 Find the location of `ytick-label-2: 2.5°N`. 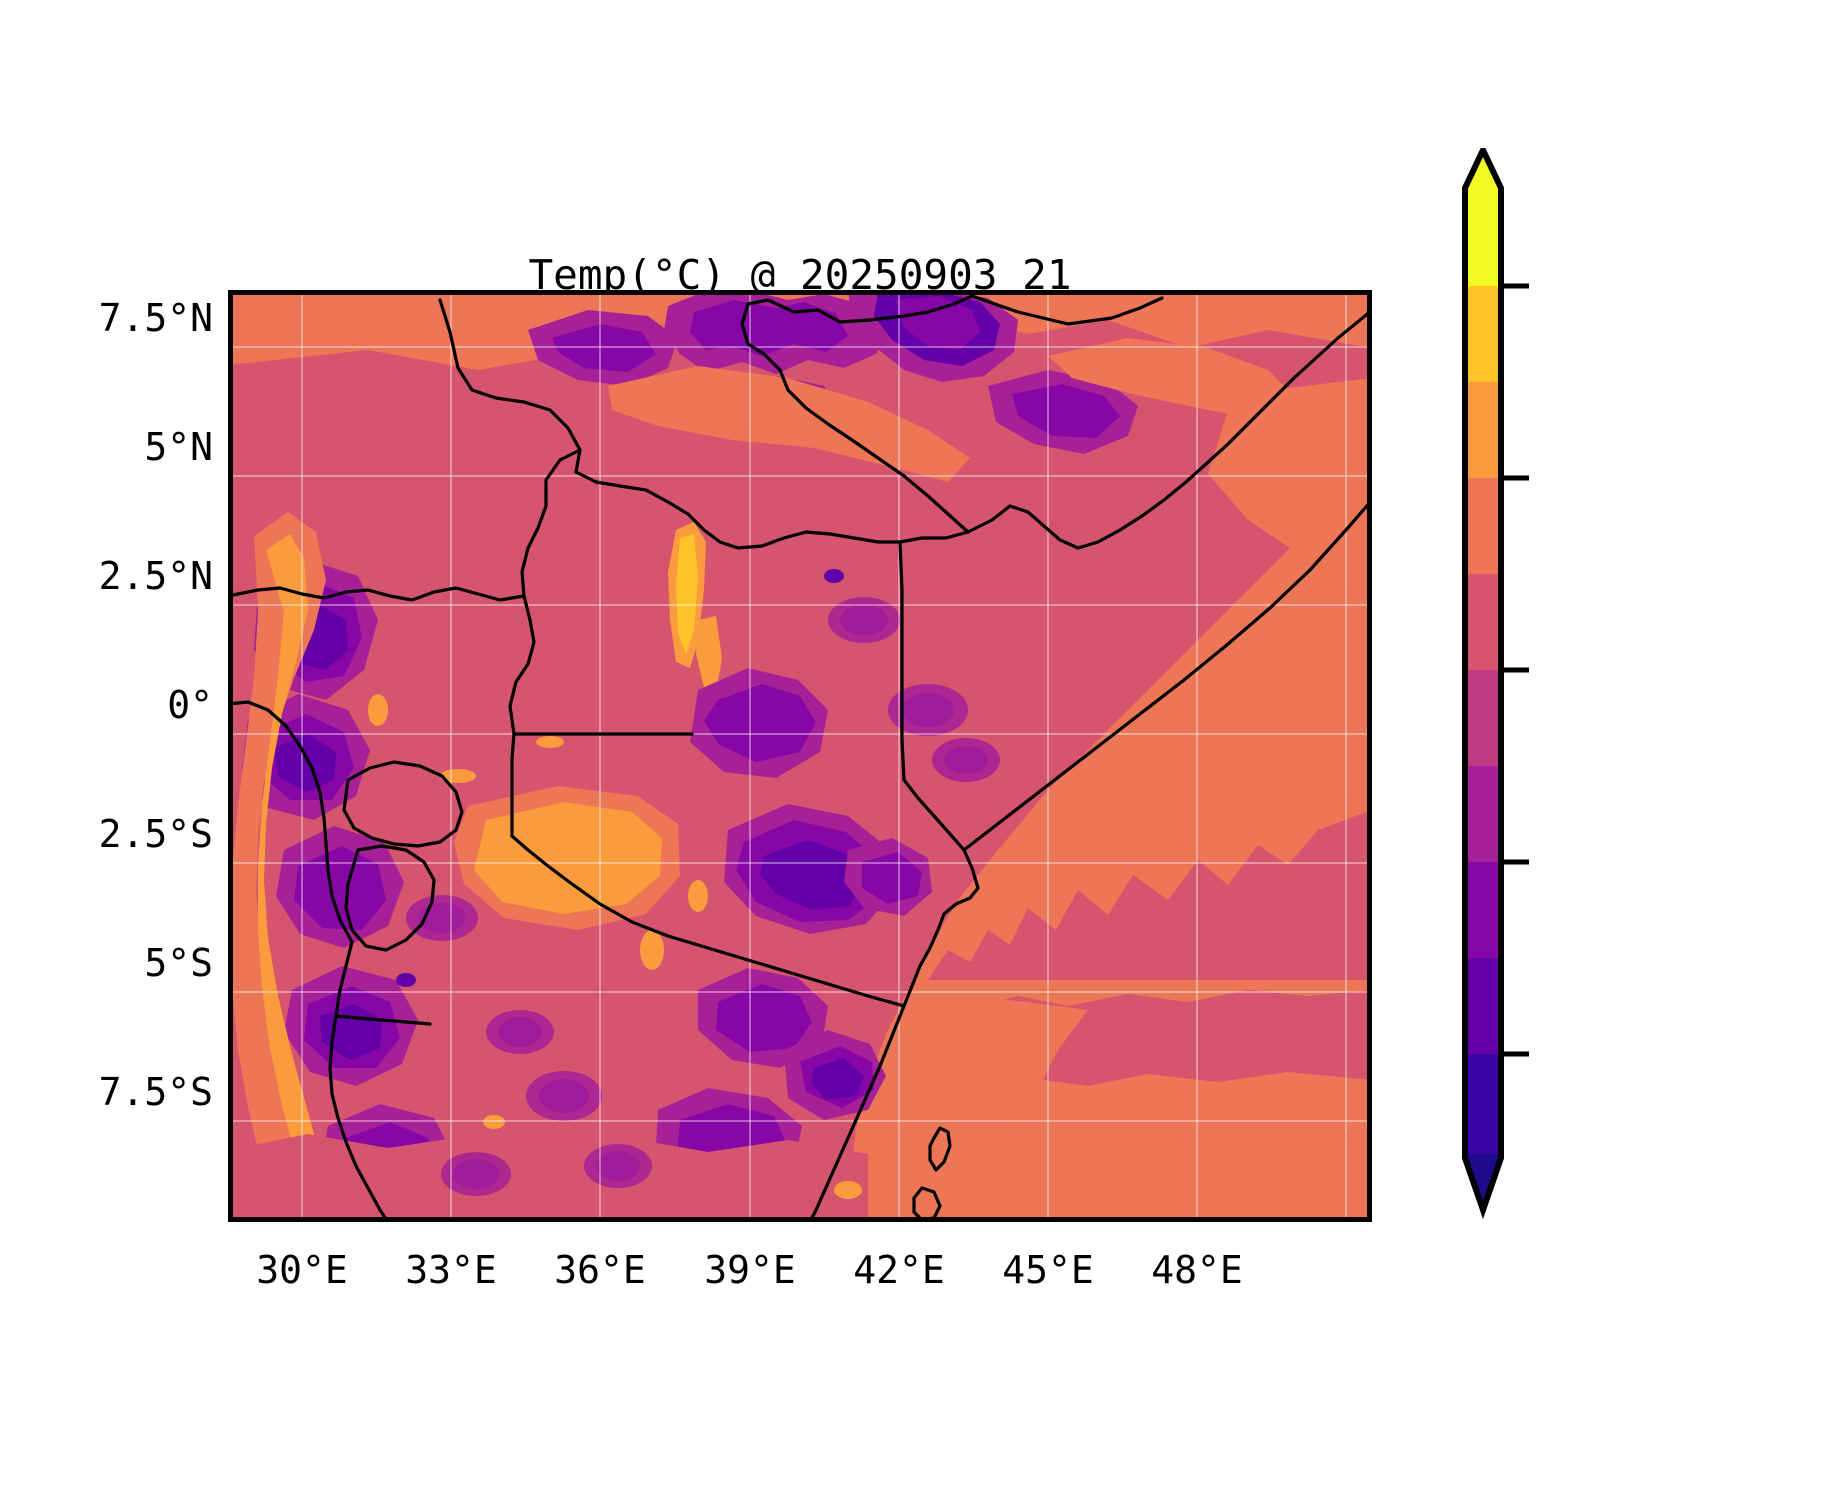

ytick-label-2: 2.5°N is located at coordinates (155, 576).